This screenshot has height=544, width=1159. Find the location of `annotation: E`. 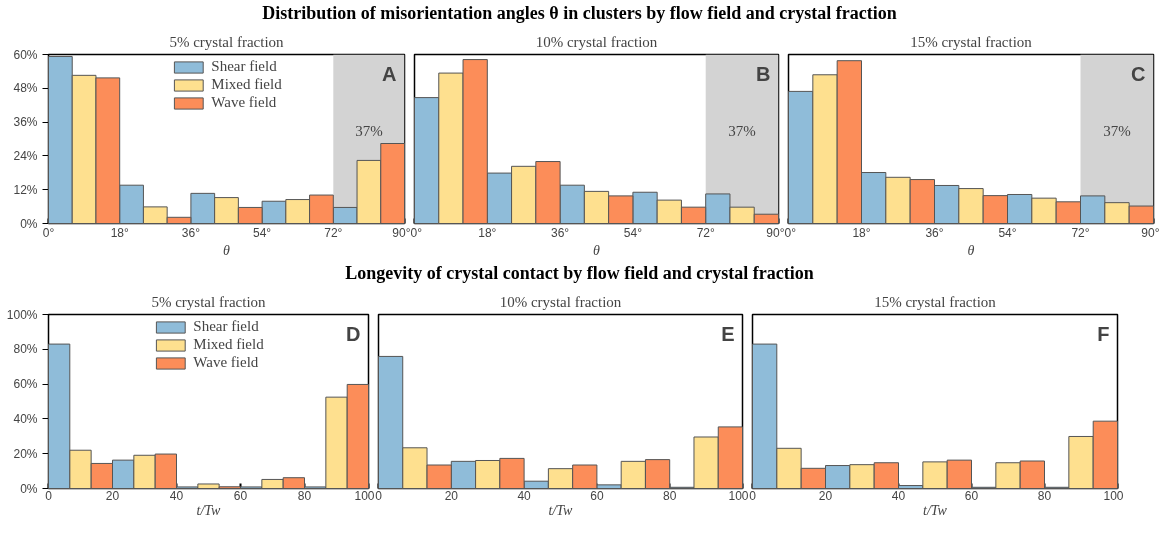

annotation: E is located at coordinates (728, 333).